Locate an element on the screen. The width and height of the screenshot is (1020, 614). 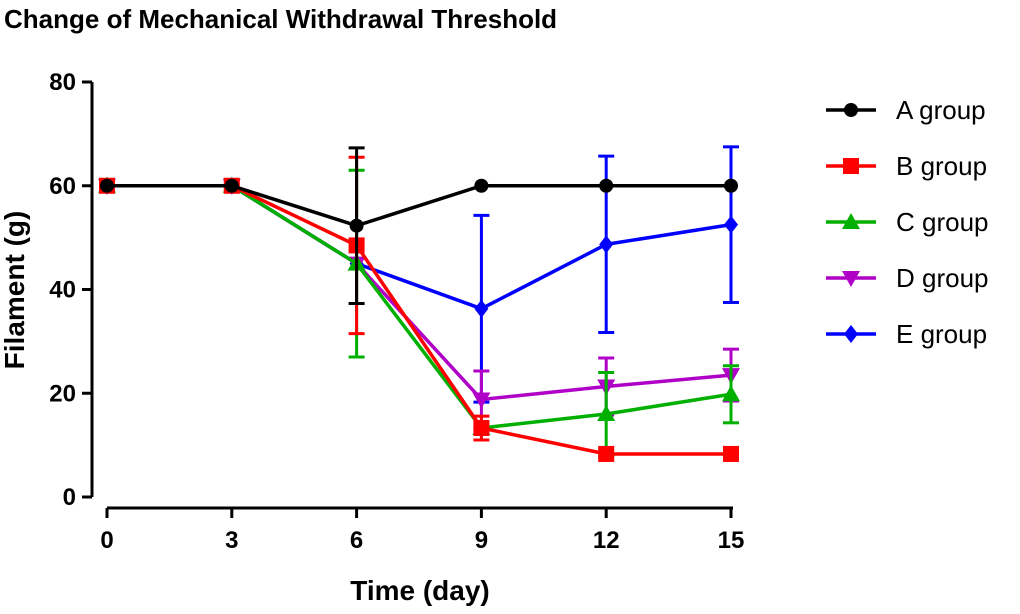
x-tick-label: 6 is located at coordinates (356, 540).